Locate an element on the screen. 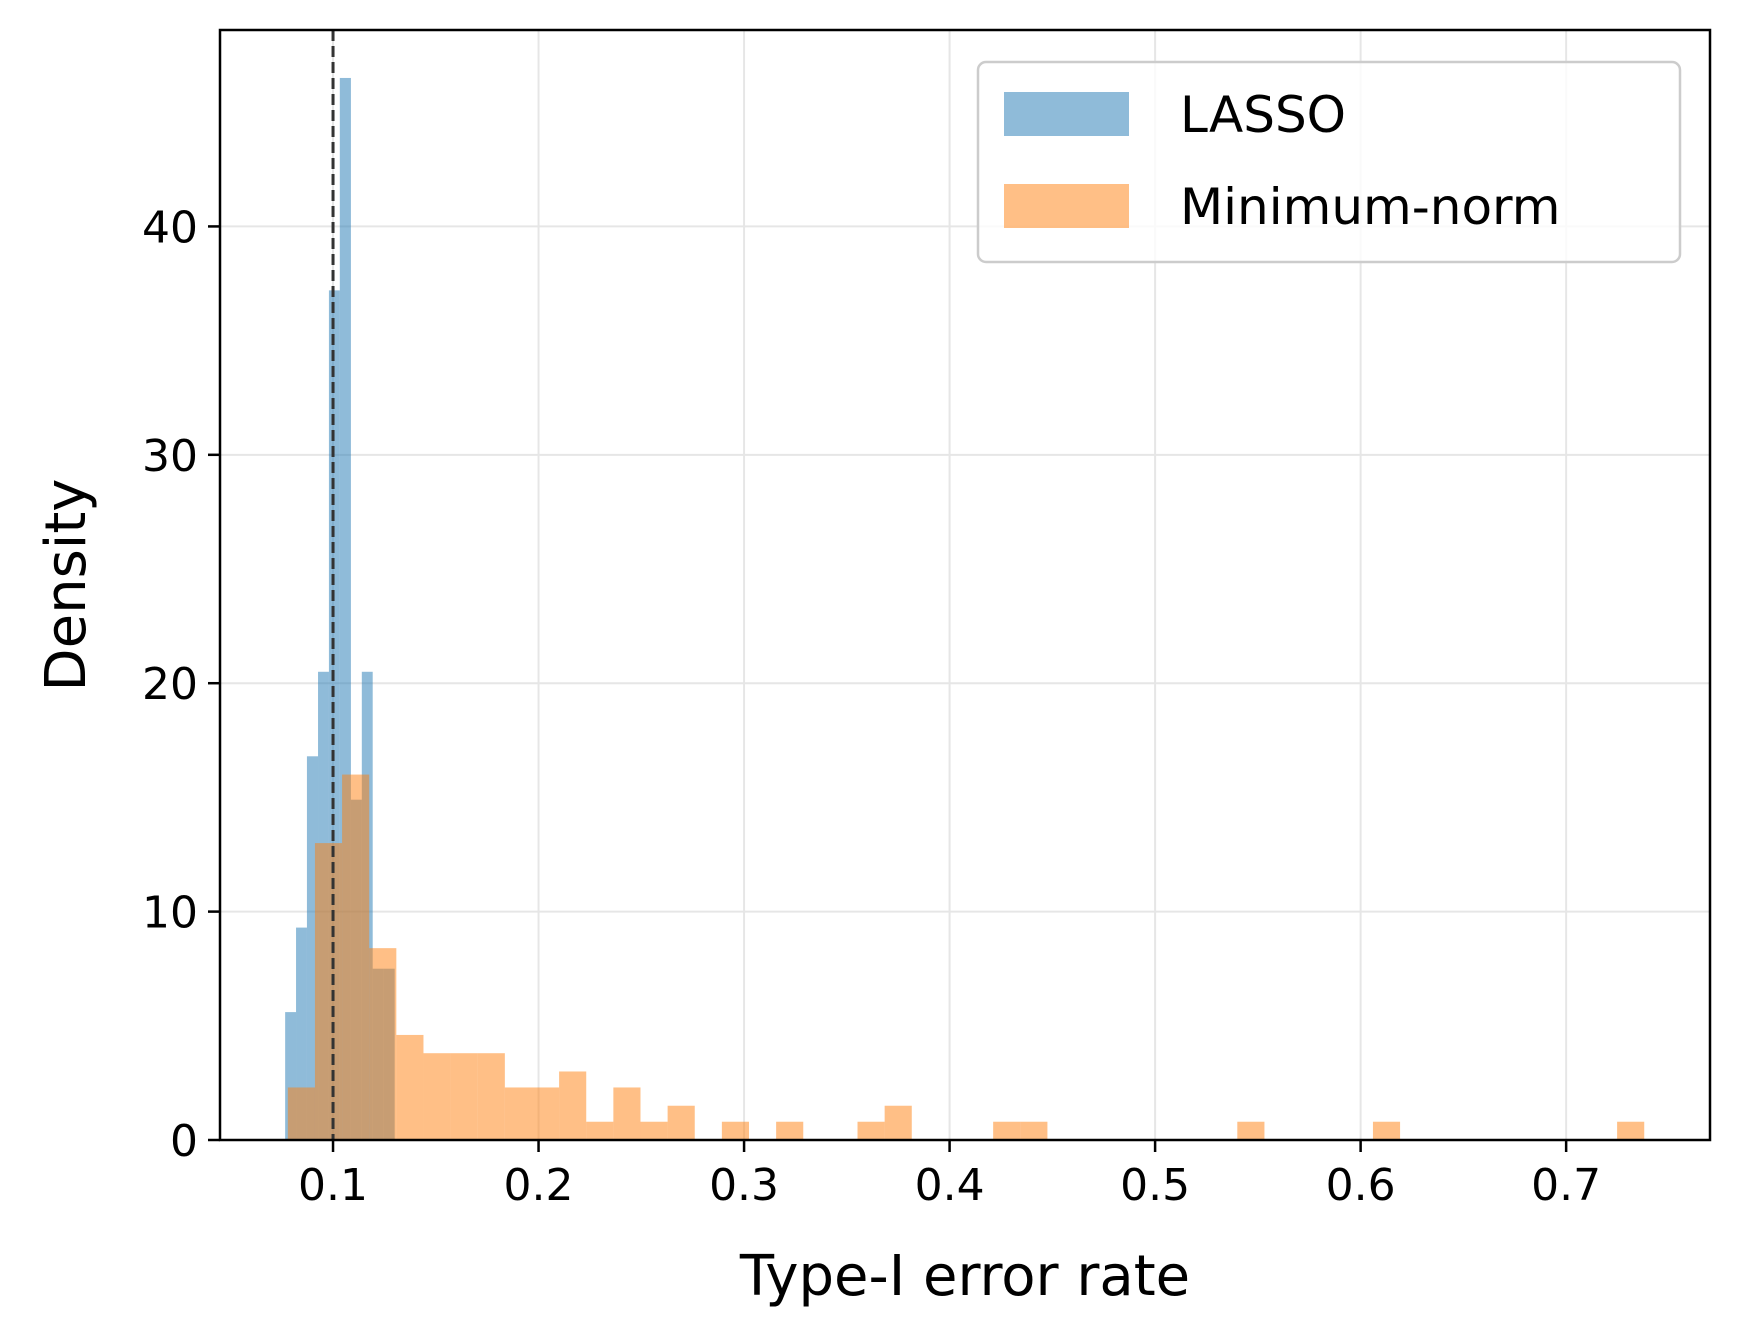 This screenshot has height=1340, width=1737. x-tick-label: 0.2 is located at coordinates (539, 1185).